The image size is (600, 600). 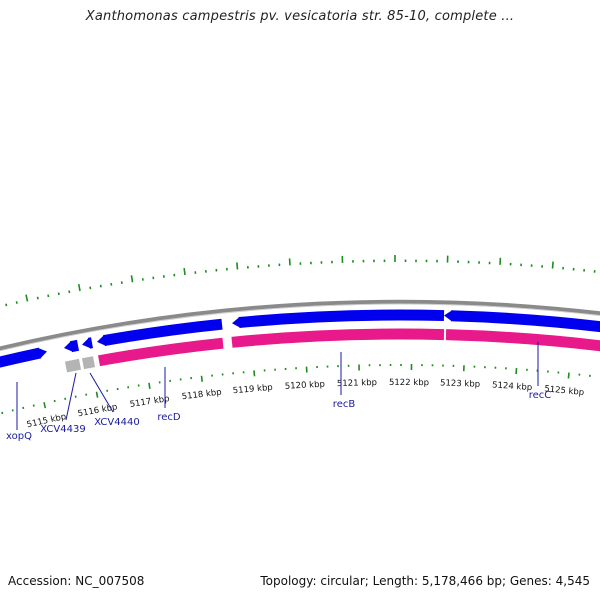 What do you see at coordinates (236, 322) in the screenshot?
I see `gene-block-recB-head` at bounding box center [236, 322].